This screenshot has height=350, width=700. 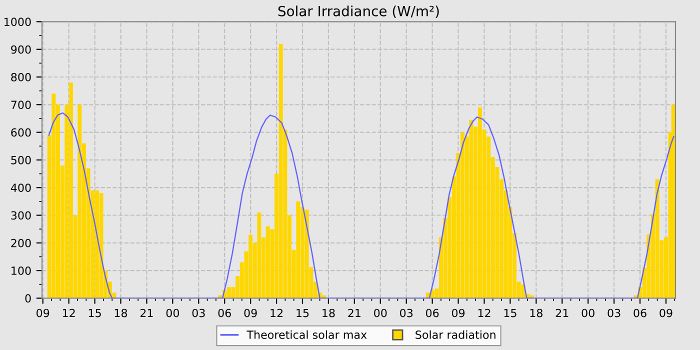 What do you see at coordinates (20, 188) in the screenshot?
I see `y-tick-label: 400` at bounding box center [20, 188].